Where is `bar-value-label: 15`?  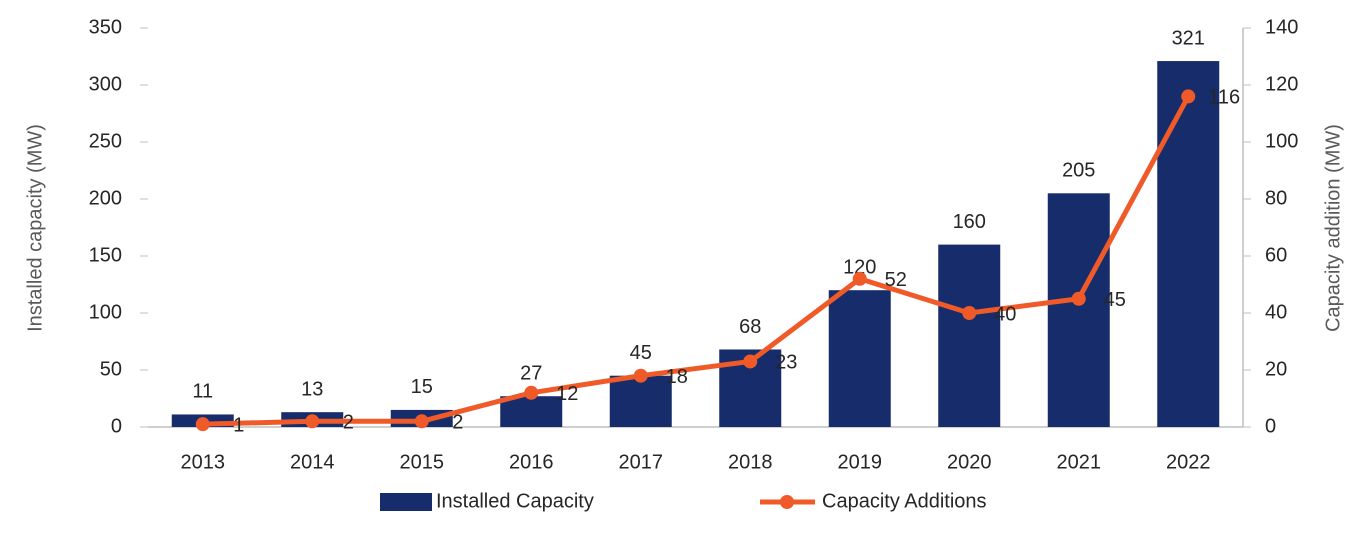
bar-value-label: 15 is located at coordinates (422, 387).